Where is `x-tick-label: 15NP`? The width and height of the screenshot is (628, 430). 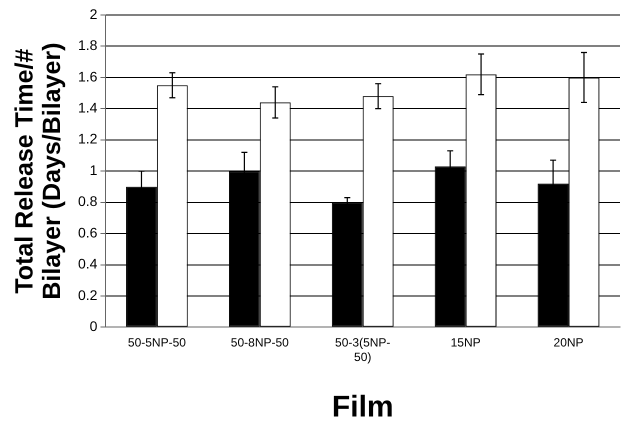 x-tick-label: 15NP is located at coordinates (465, 343).